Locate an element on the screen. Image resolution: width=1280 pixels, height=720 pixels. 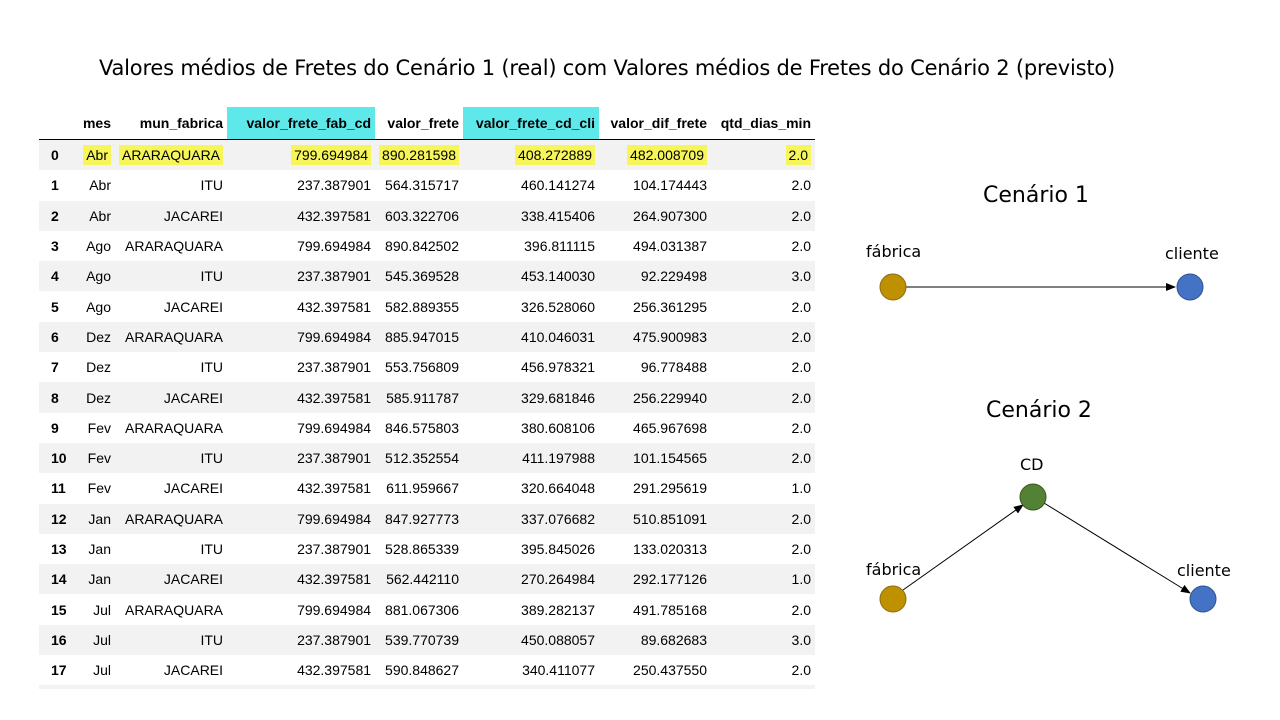
cell-valor-dif-frete: 89.682683 is located at coordinates (655, 640).